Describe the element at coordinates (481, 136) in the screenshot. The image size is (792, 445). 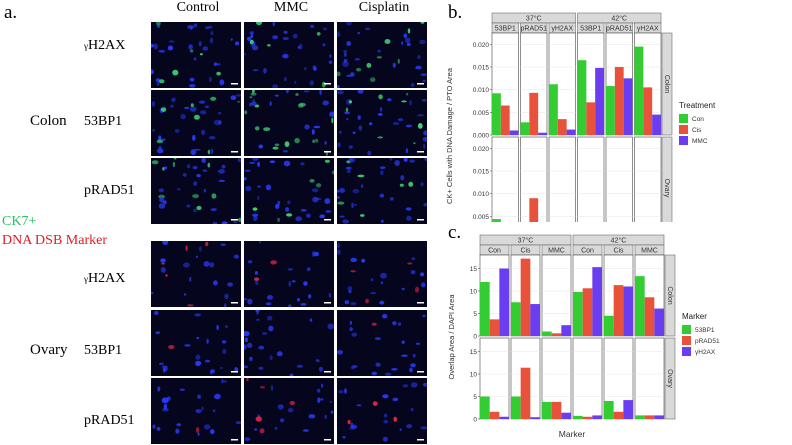
I see `y-tick-label: 0.000` at that location.